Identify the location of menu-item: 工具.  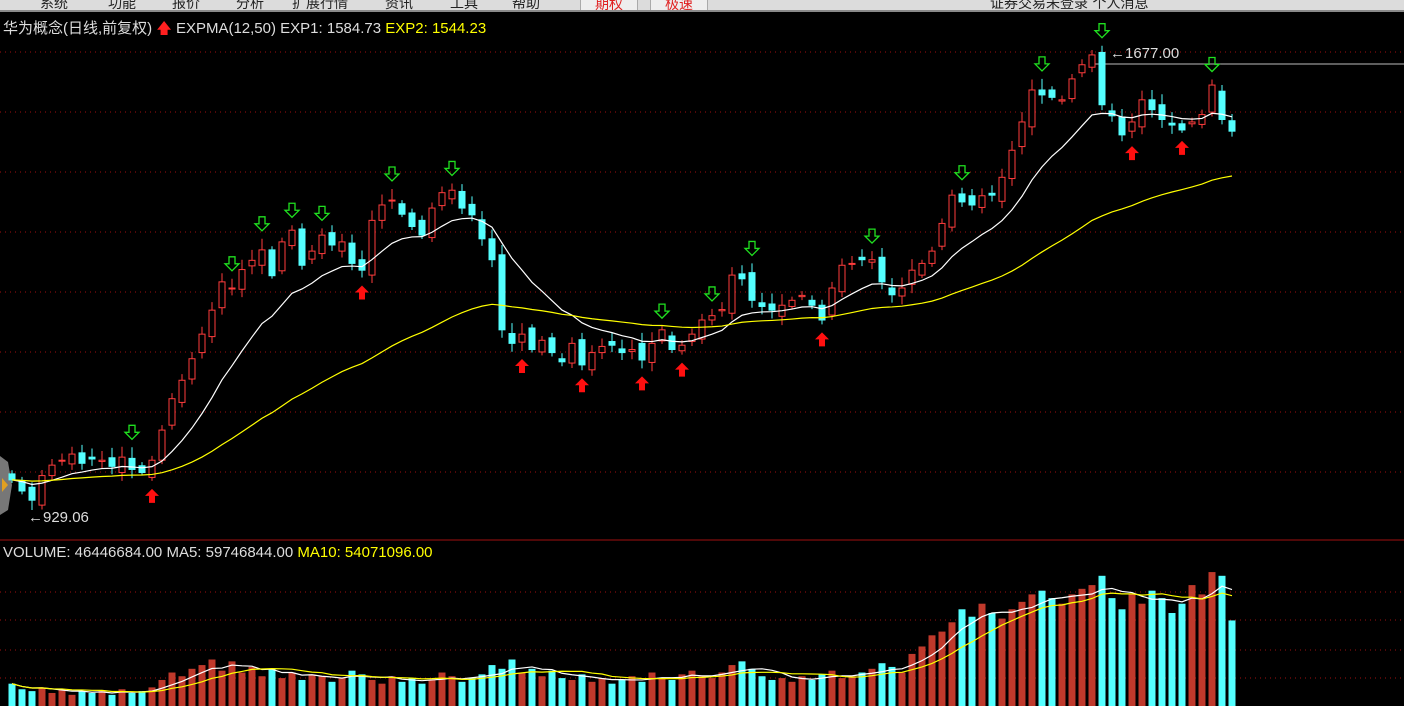
(464, 6).